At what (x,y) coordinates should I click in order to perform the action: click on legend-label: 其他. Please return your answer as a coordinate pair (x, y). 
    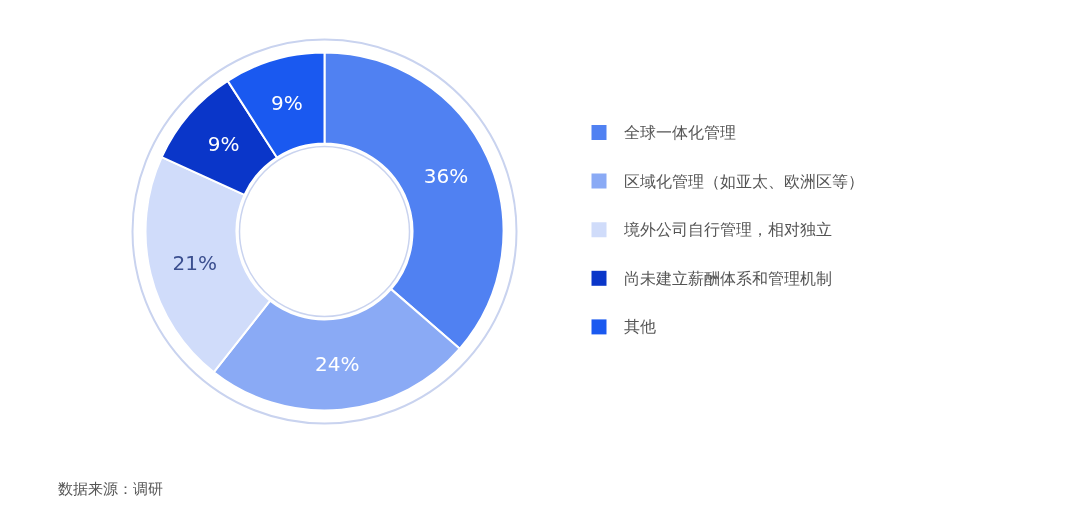
    Looking at the image, I should click on (639, 327).